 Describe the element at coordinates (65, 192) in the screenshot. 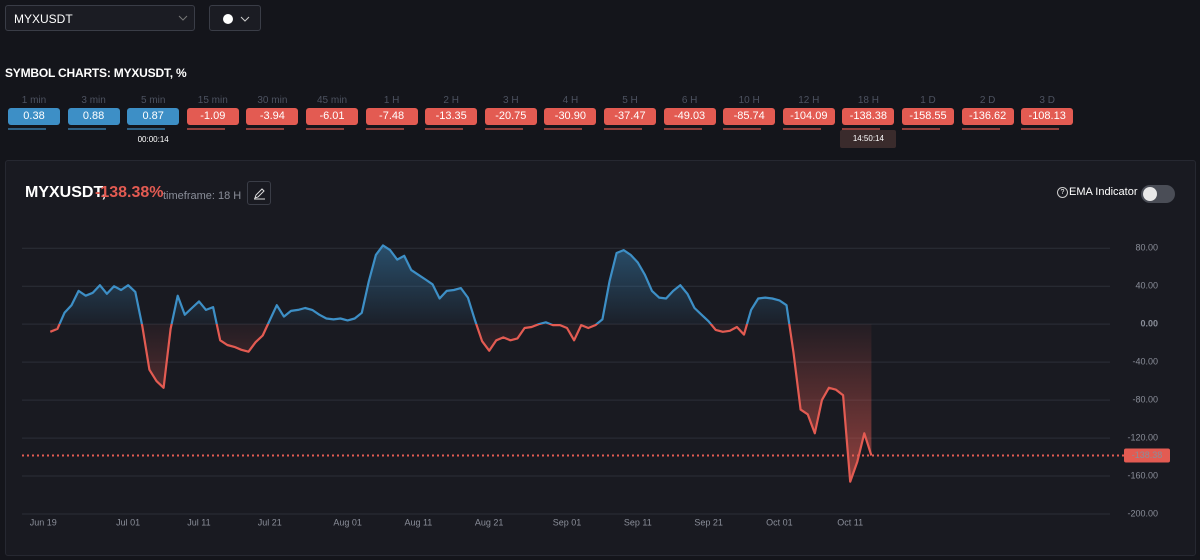

I see `chart-symbol: MYXUSDT,` at that location.